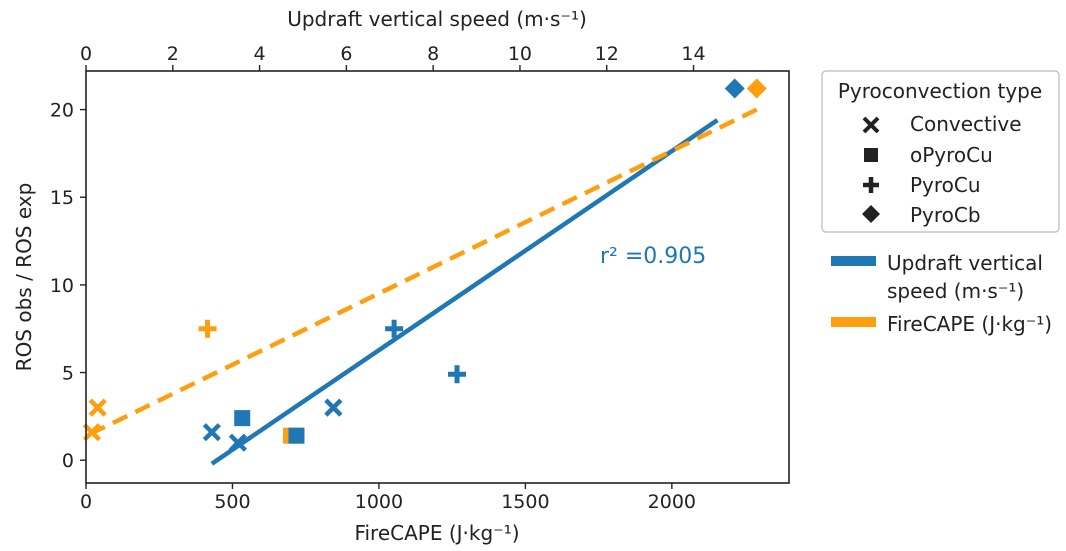  Describe the element at coordinates (871, 185) in the screenshot. I see `plus-marker-icon` at that location.